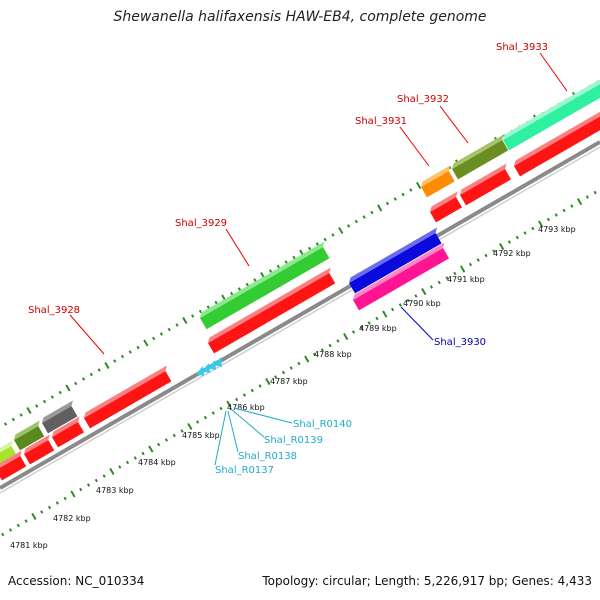 This screenshot has height=600, width=600. I want to click on feature-blue-shal3930, so click(396, 260).